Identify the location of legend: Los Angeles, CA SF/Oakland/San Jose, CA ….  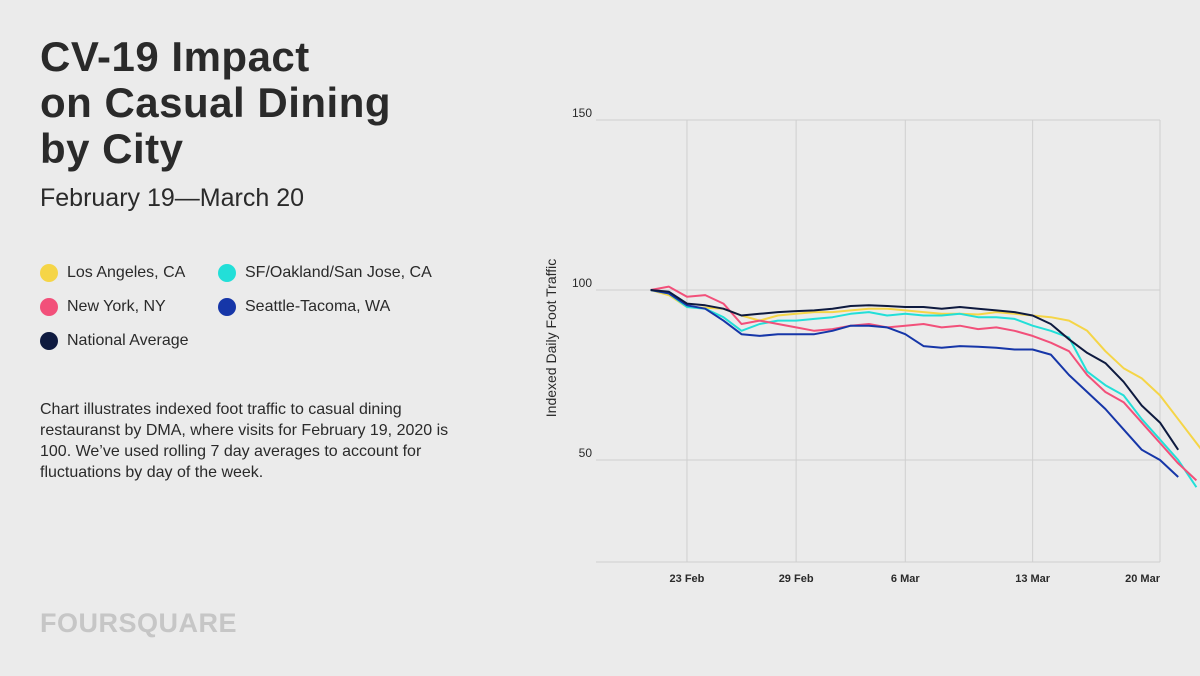
(270, 314).